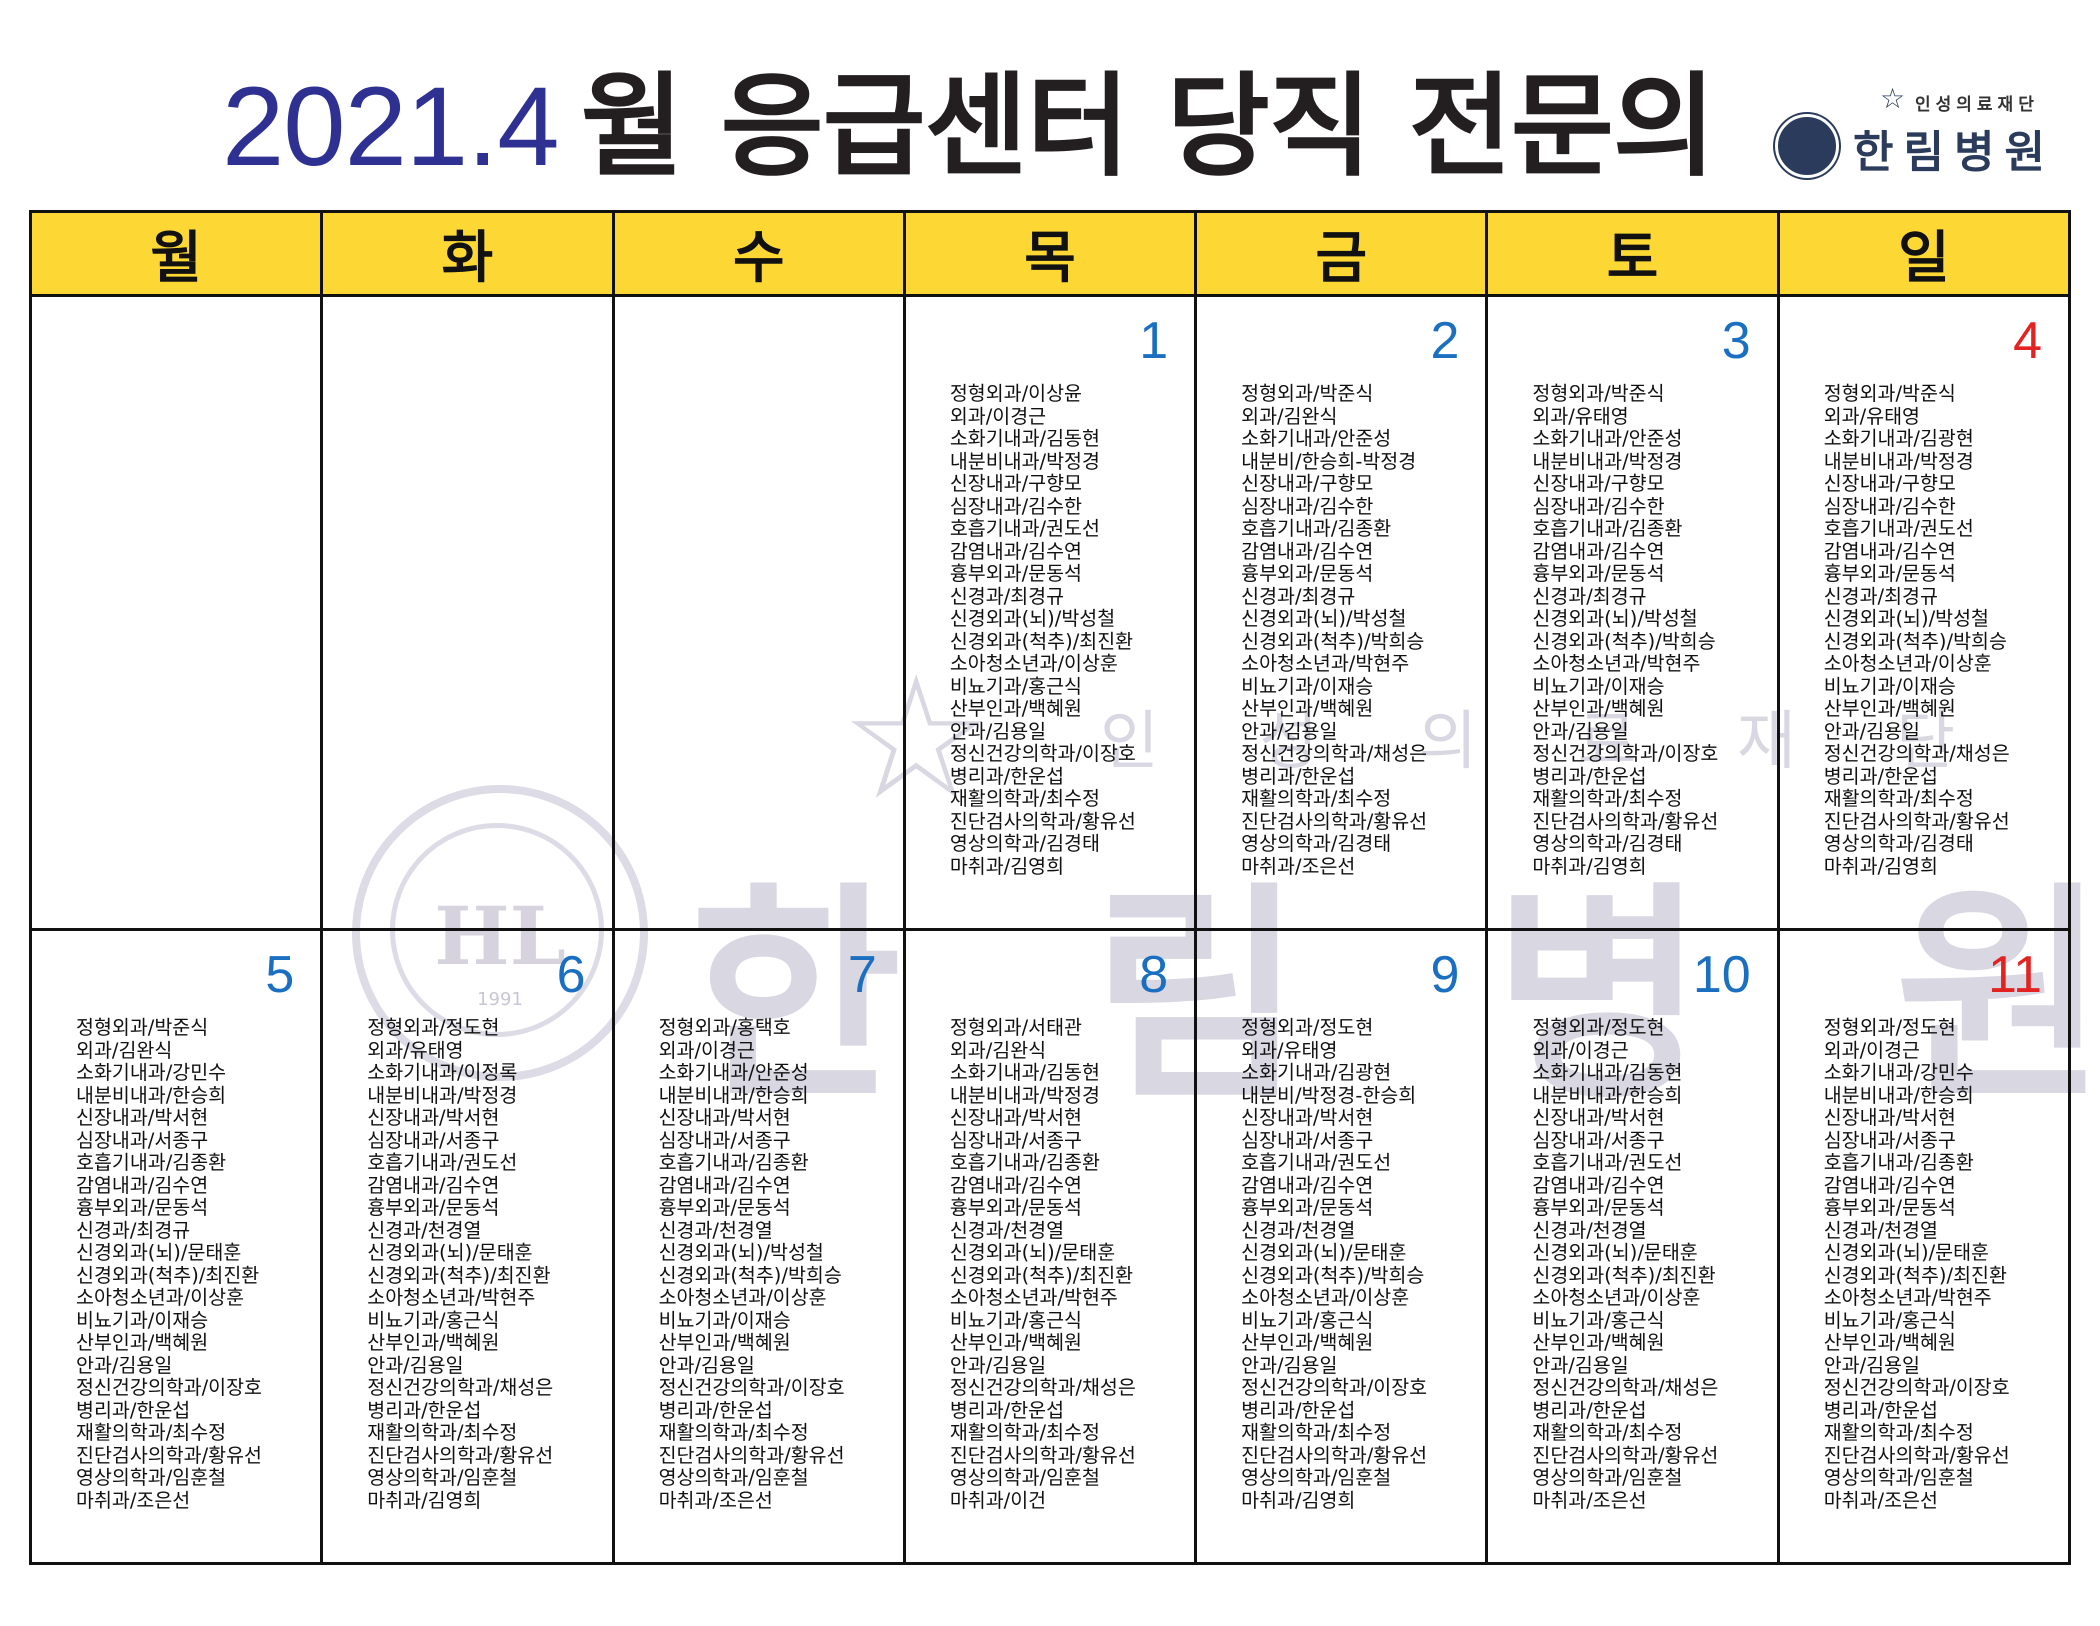  What do you see at coordinates (571, 975) in the screenshot?
I see `day-number: 6` at bounding box center [571, 975].